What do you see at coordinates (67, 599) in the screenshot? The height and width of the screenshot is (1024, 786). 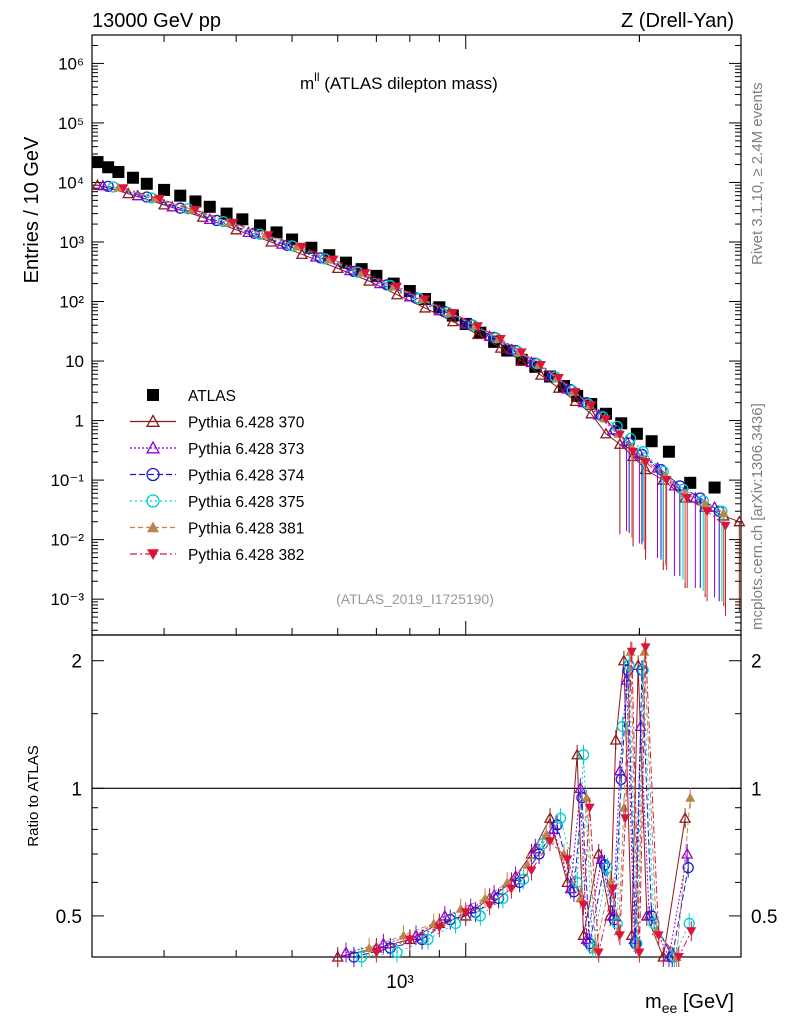 I see `y-tick-label: 10⁻³` at bounding box center [67, 599].